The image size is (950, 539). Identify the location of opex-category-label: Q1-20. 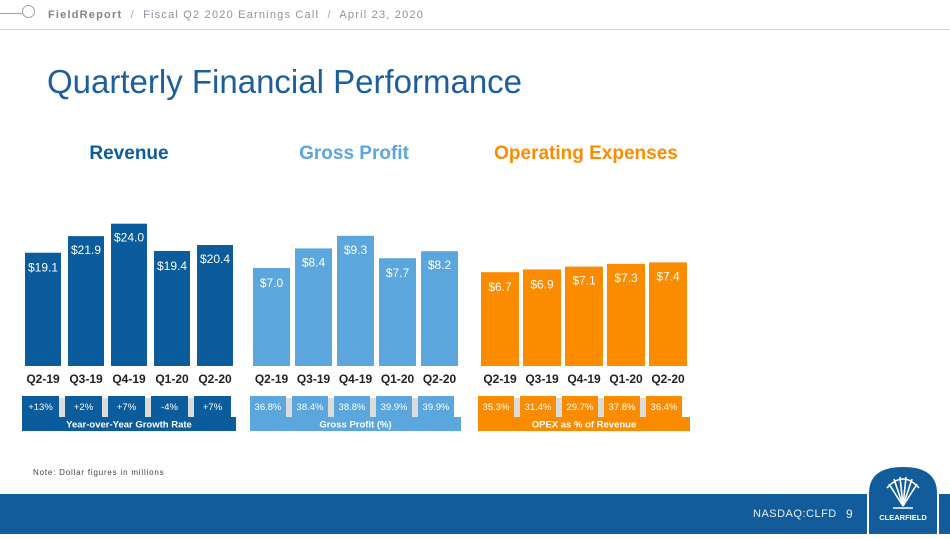
(626, 379).